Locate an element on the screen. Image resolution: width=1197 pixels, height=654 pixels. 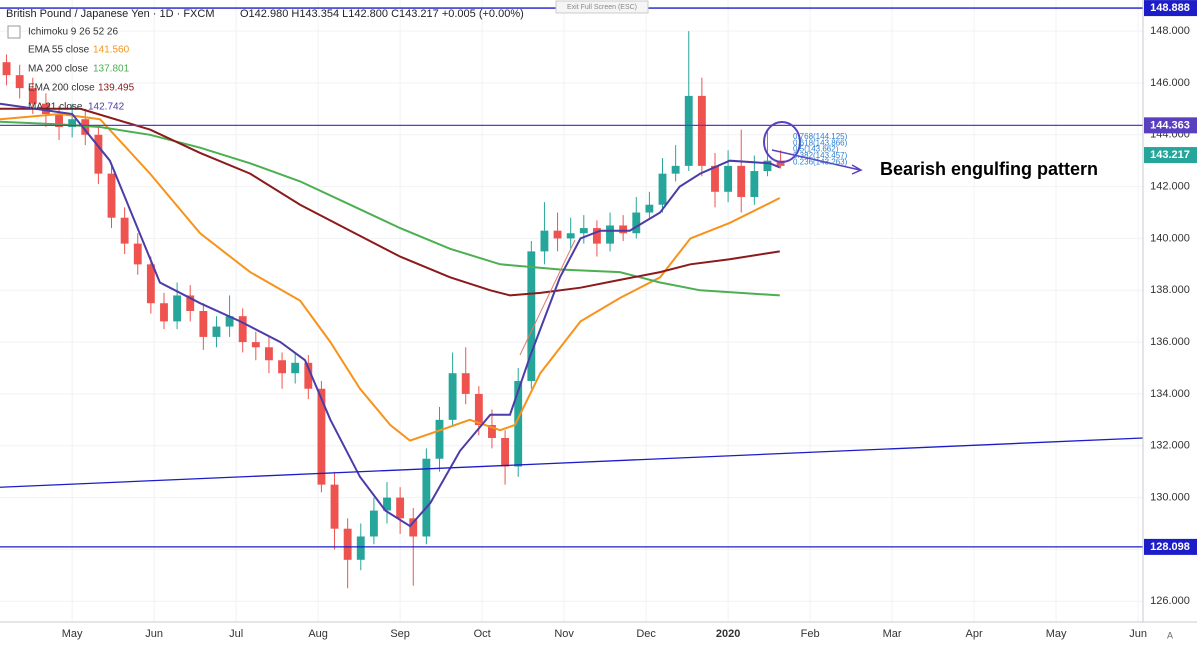
price-axis is located at coordinates (1170, 327).